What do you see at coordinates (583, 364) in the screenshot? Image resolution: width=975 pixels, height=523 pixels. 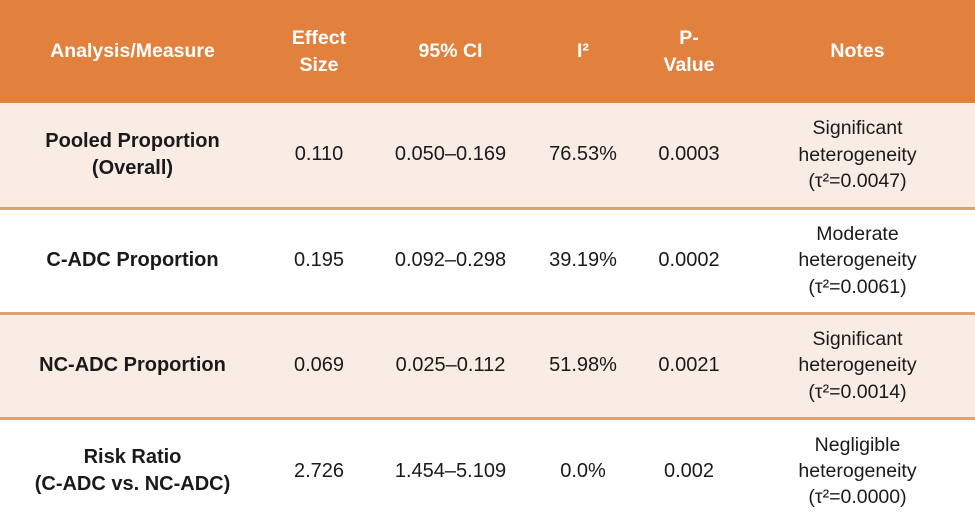 I see `cell-i-squared: 51.98%` at bounding box center [583, 364].